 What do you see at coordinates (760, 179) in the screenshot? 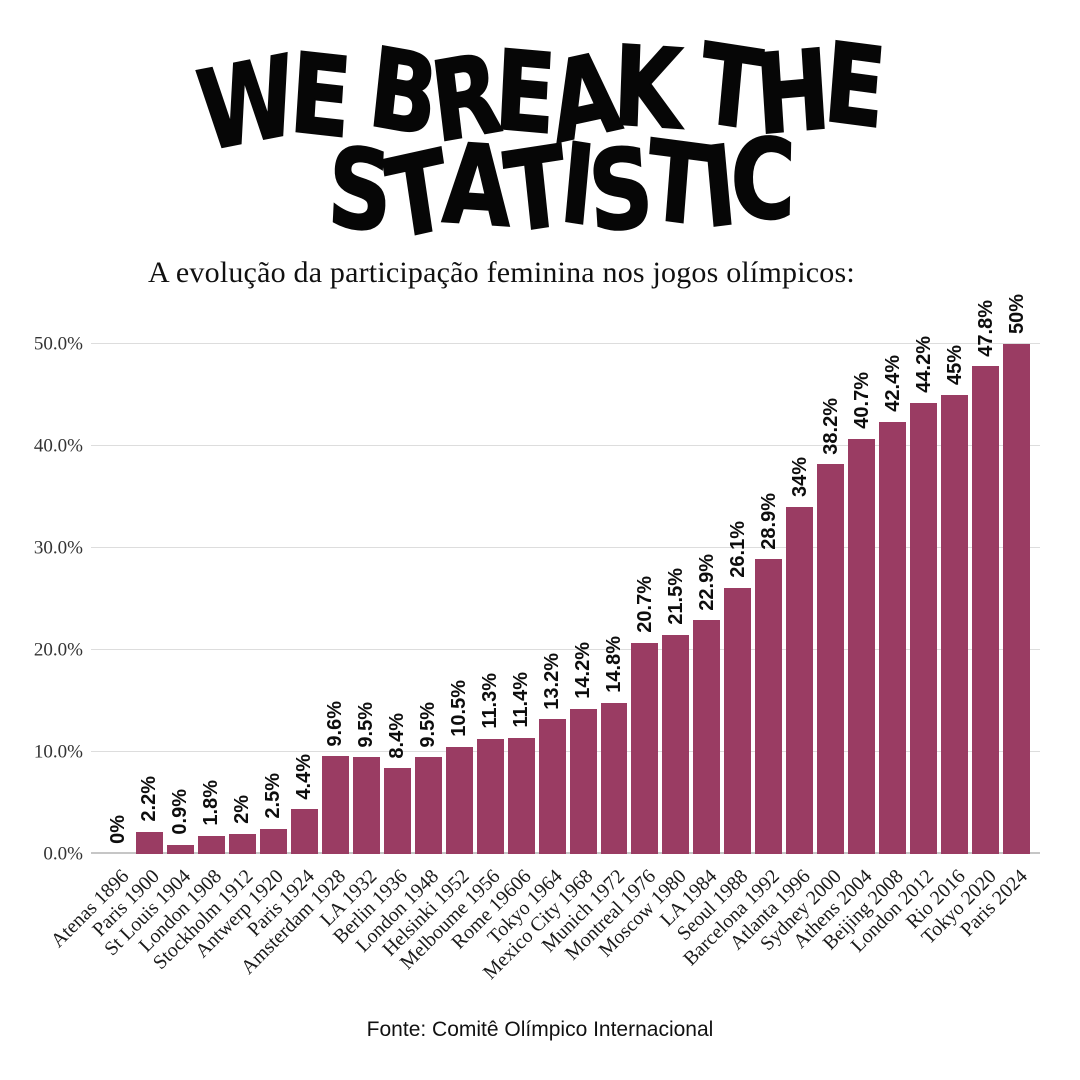
I see `logo-letter: C` at bounding box center [760, 179].